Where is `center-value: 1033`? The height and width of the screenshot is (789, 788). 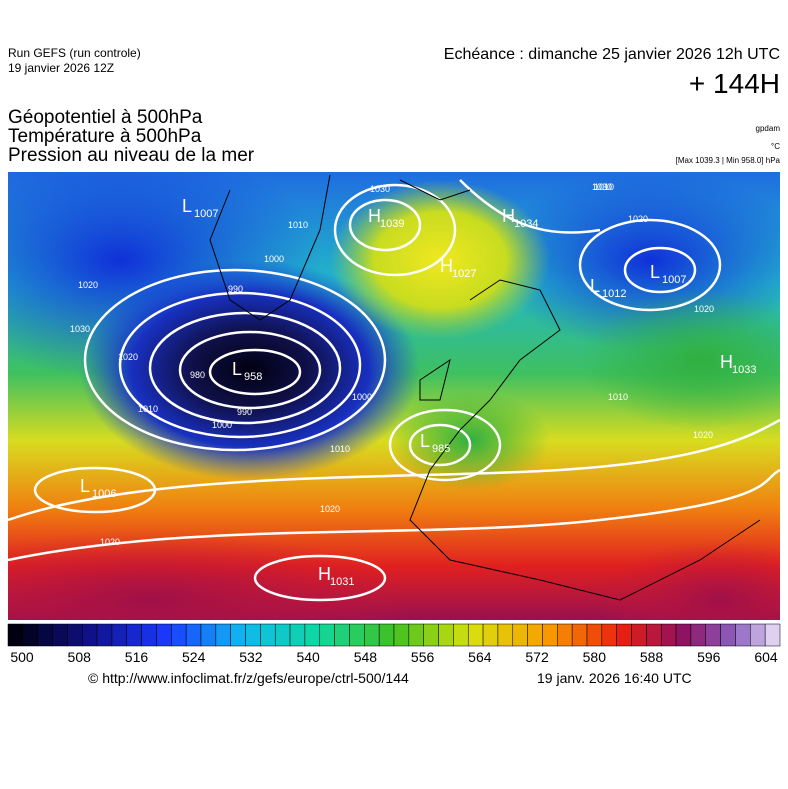 center-value: 1033 is located at coordinates (744, 370).